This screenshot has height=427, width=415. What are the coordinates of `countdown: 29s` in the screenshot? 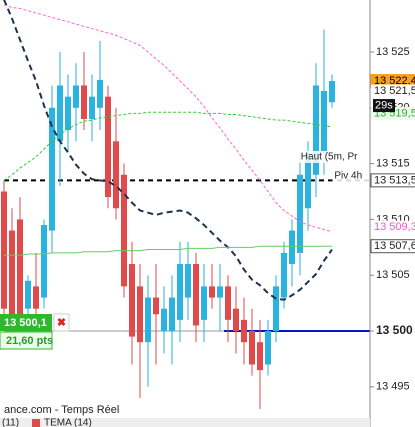 It's located at (384, 105).